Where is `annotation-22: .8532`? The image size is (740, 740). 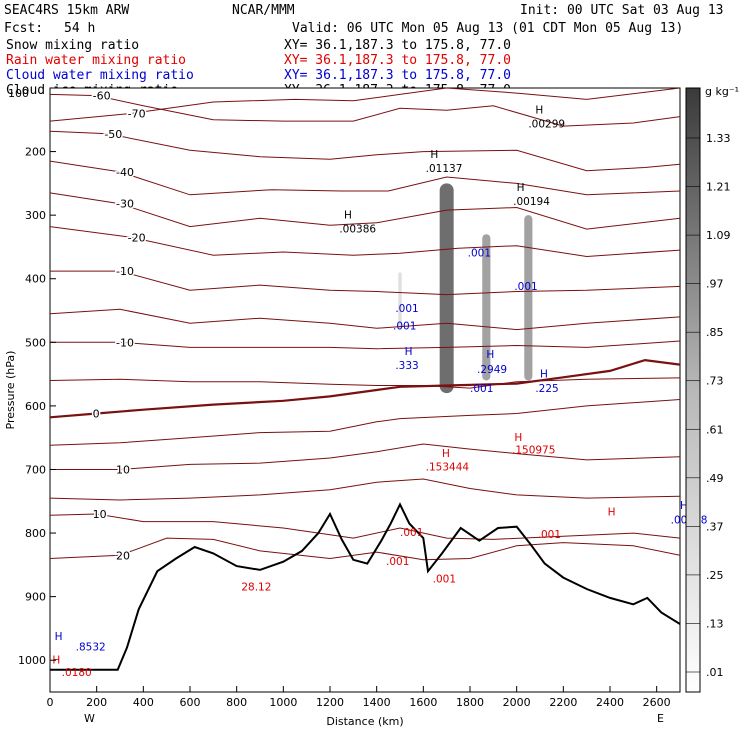
annotation-22: .8532 is located at coordinates (91, 648).